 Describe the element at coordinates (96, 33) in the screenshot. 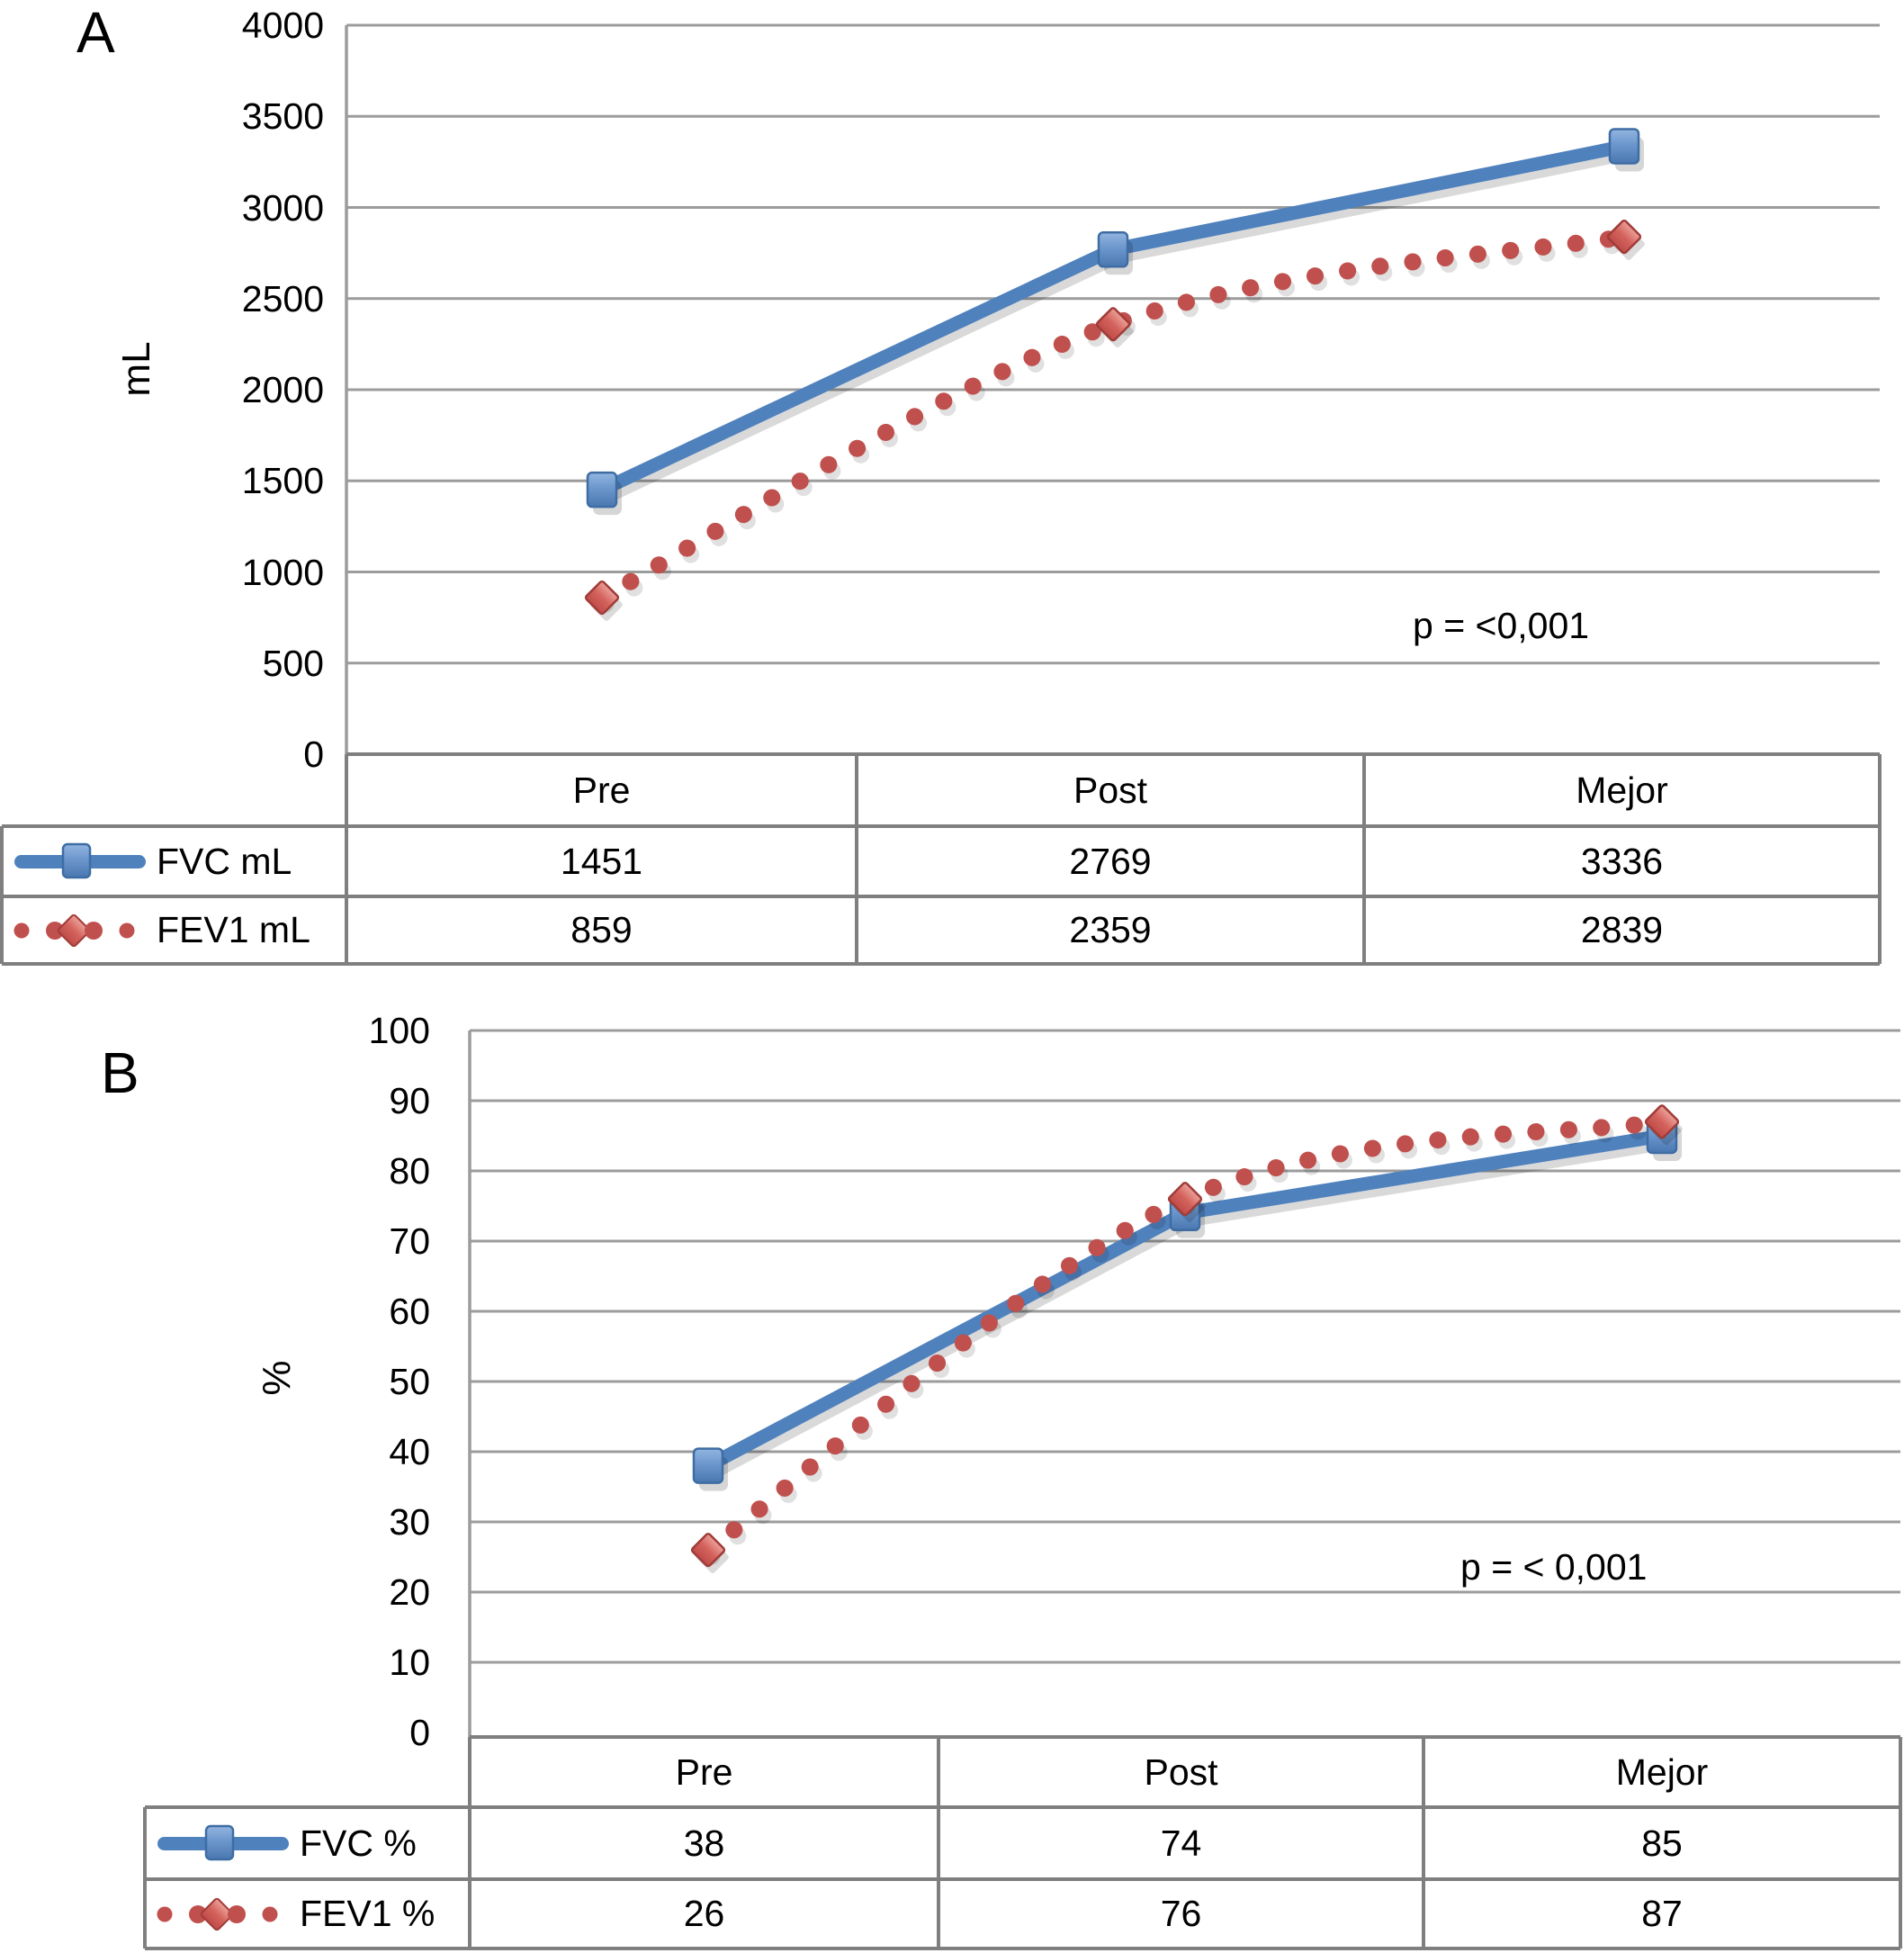

I see `panel-a-label: A` at that location.